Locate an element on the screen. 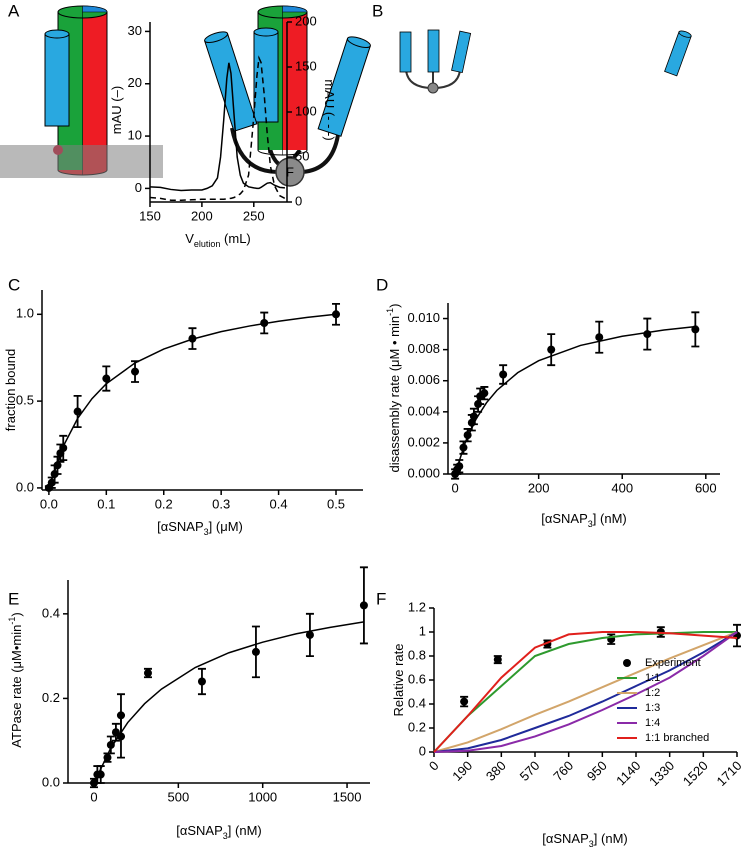 Image resolution: width=745 pixels, height=859 pixels. y-tick-label: 30 is located at coordinates (135, 30).